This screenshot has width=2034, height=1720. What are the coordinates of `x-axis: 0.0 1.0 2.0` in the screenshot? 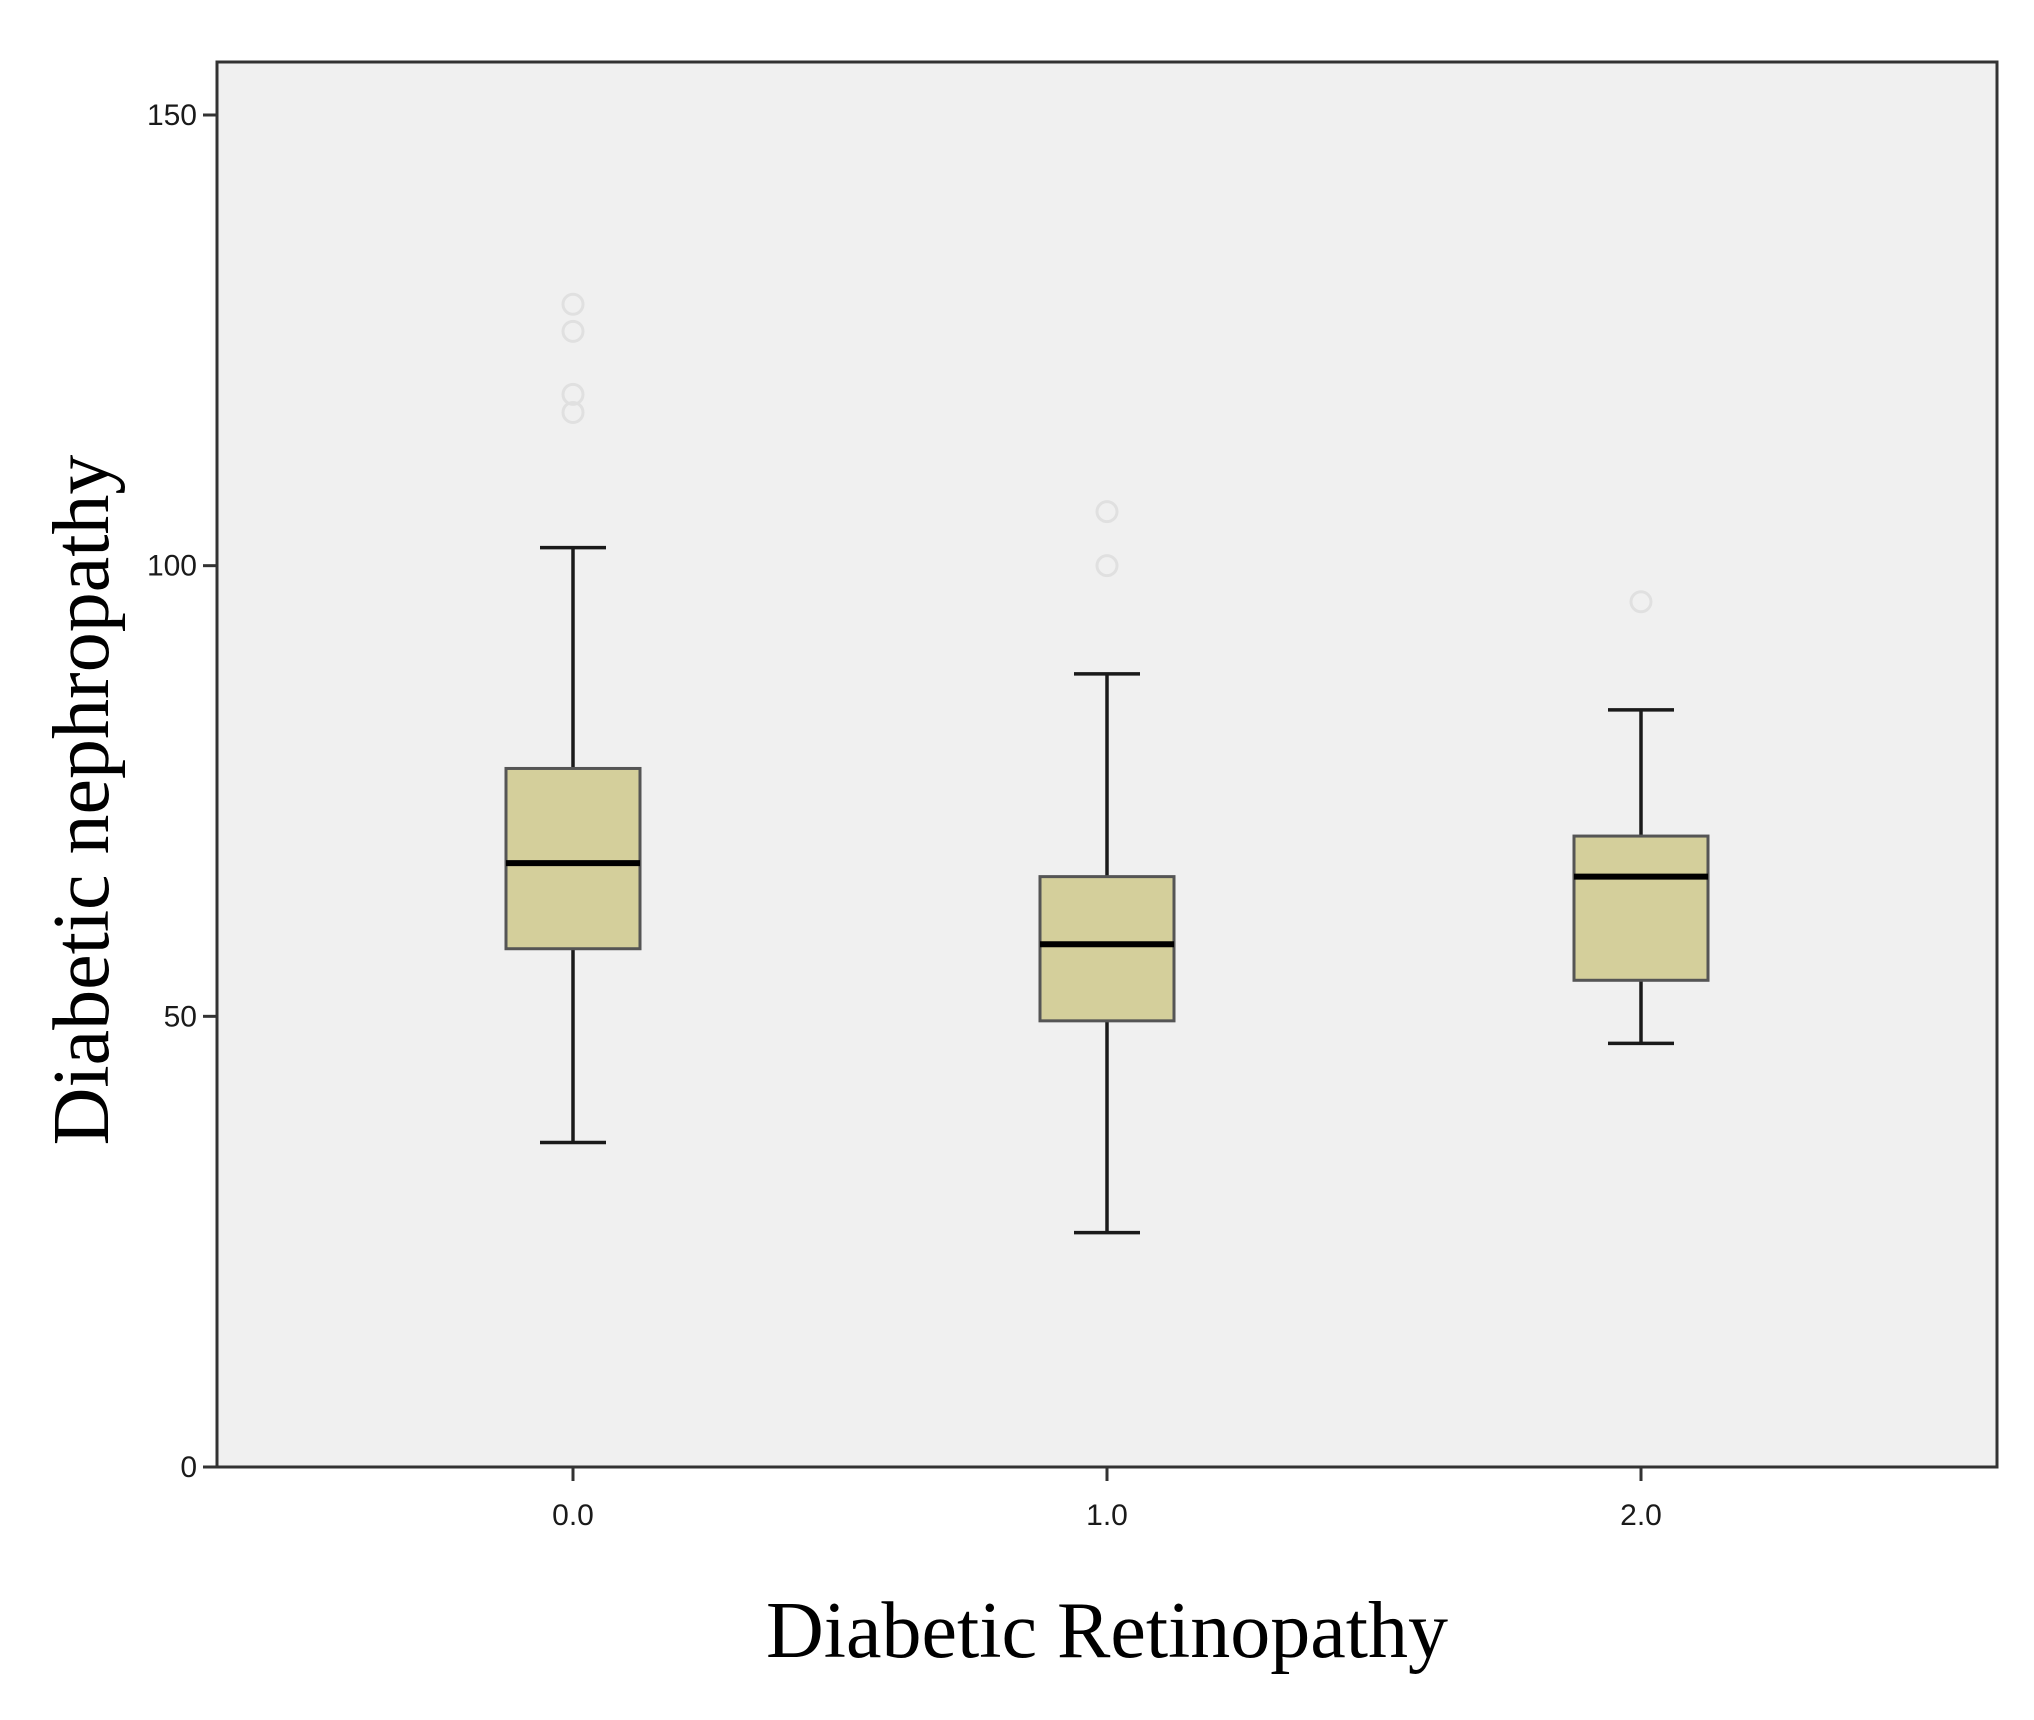 It's located at (1107, 1499).